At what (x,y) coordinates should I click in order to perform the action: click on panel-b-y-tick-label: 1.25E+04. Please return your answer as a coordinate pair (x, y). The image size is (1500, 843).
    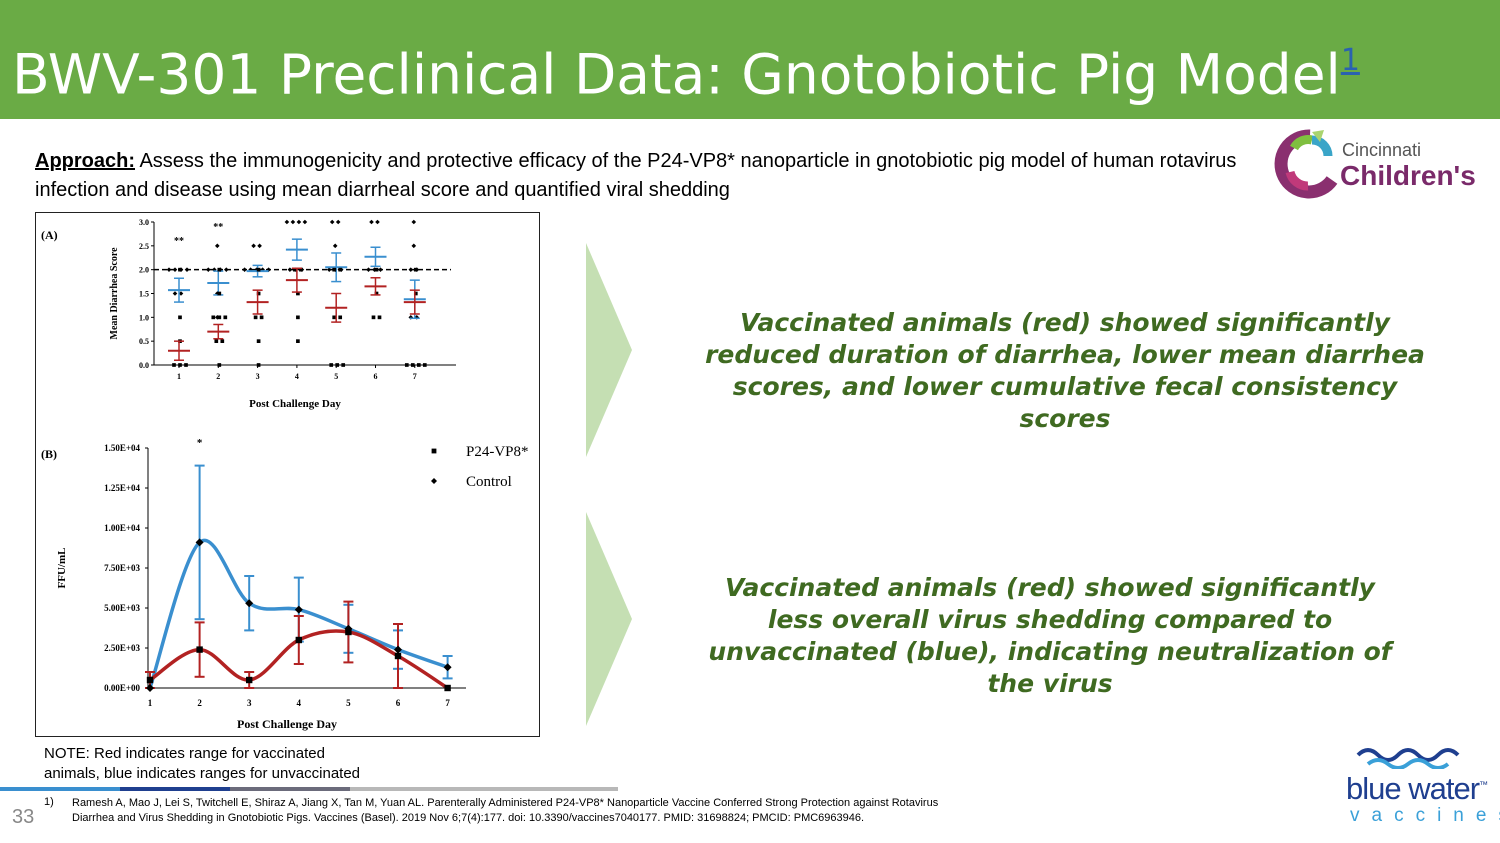
    Looking at the image, I should click on (122, 488).